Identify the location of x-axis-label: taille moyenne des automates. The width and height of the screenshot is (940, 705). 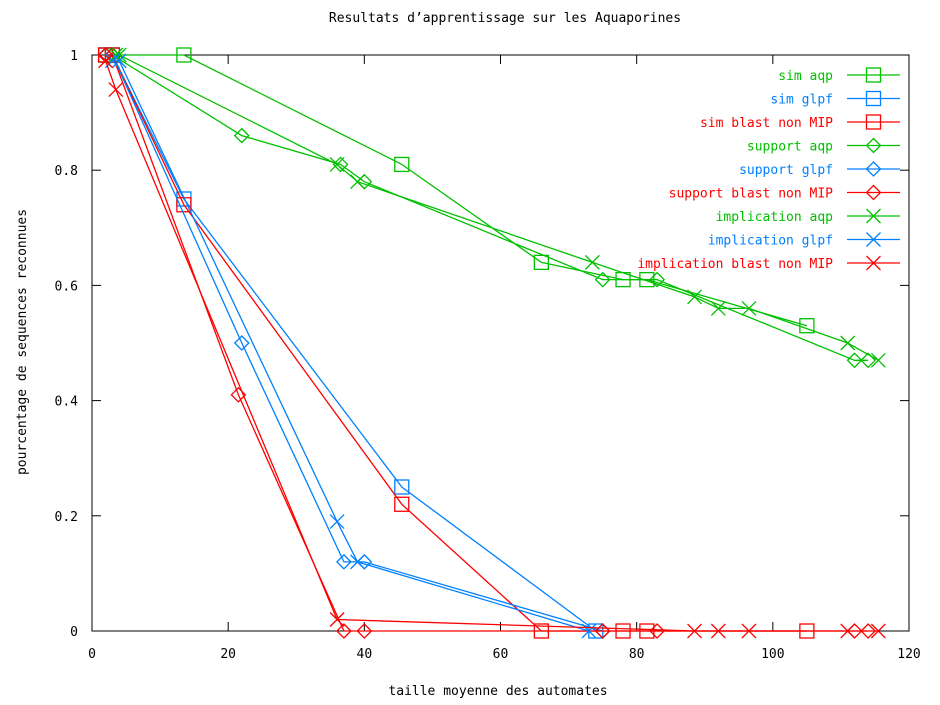
(497, 691).